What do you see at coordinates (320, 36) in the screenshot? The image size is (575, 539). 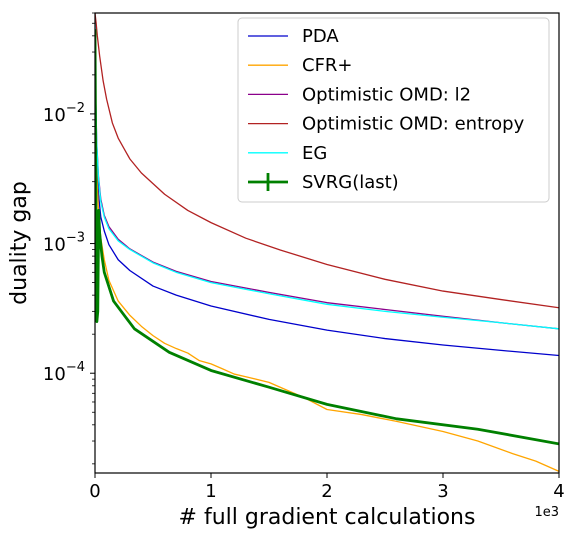 I see `legend-label-0: PDA` at bounding box center [320, 36].